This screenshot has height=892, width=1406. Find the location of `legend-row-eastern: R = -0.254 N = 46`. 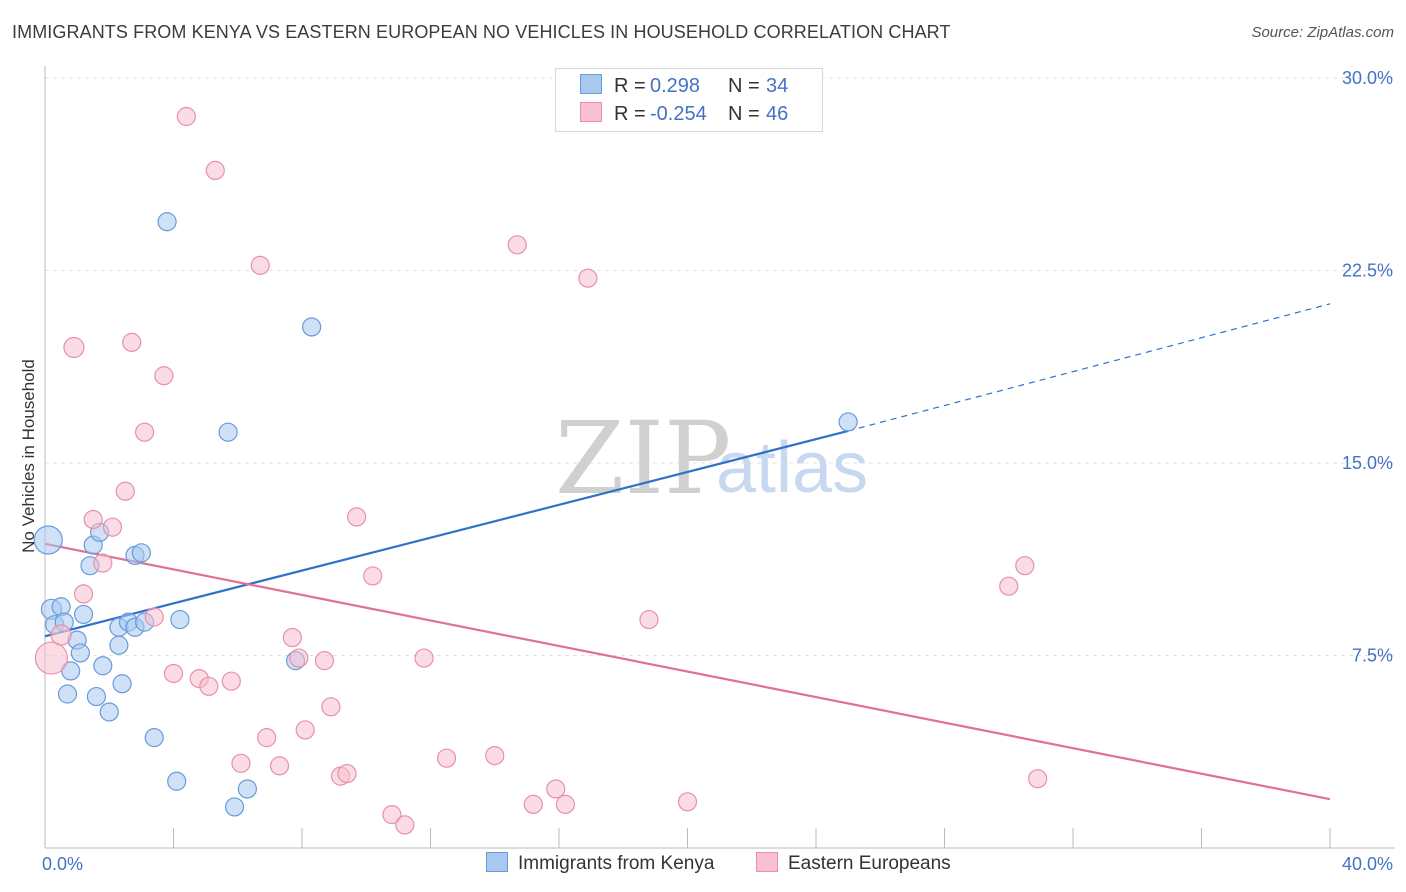

legend-row-eastern: R = -0.254 N = 46 is located at coordinates (684, 116).